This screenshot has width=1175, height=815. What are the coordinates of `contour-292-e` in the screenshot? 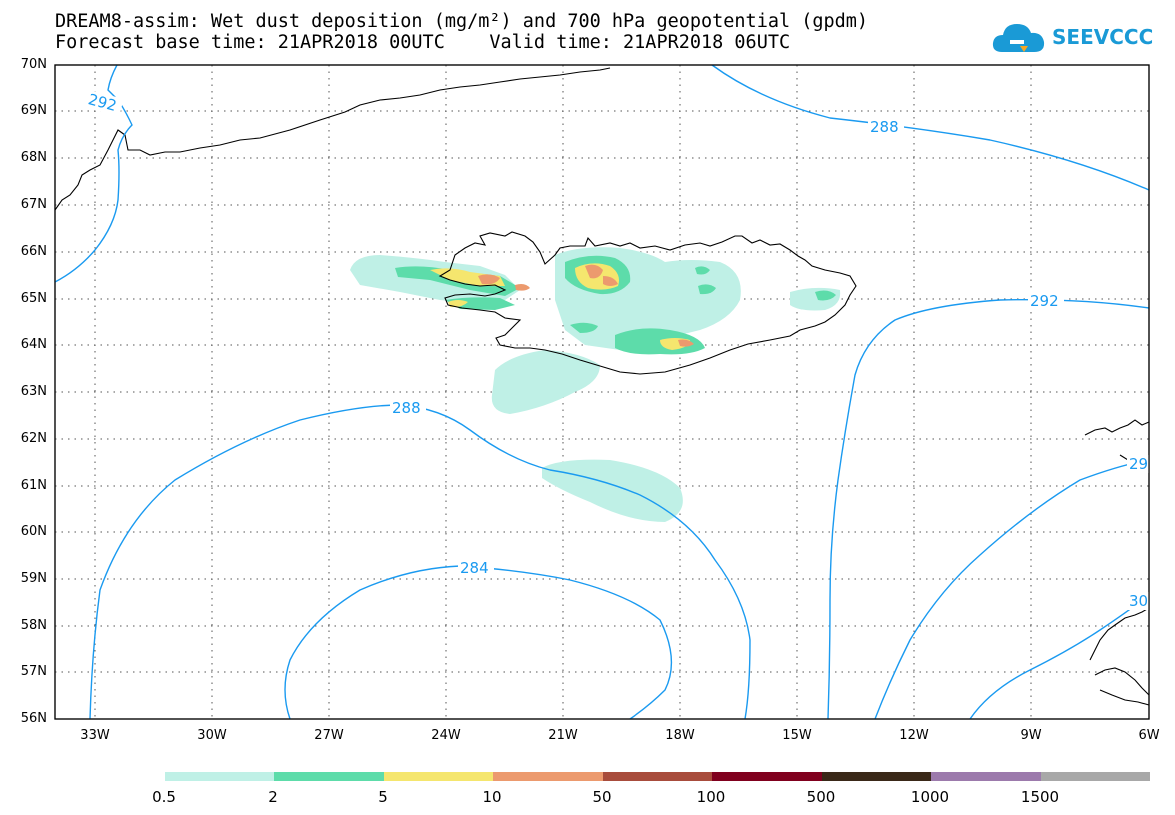 It's located at (988, 509).